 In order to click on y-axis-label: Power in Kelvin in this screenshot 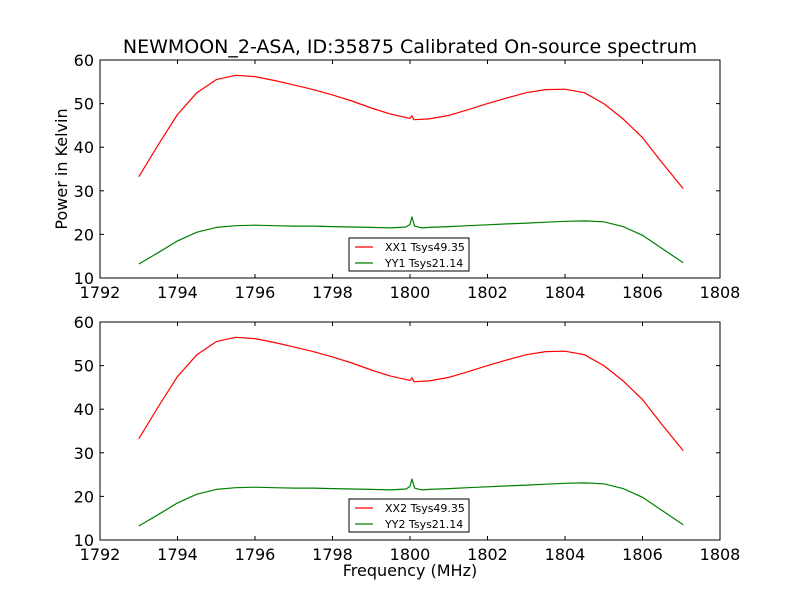, I will do `click(61, 168)`.